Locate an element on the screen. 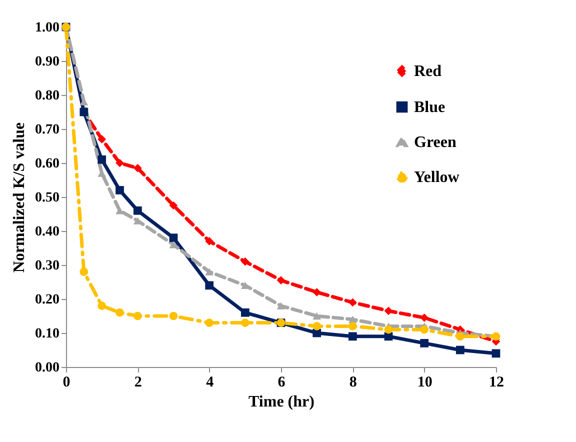 This screenshot has height=442, width=576. y-tick-label: 0.10 is located at coordinates (47, 334).